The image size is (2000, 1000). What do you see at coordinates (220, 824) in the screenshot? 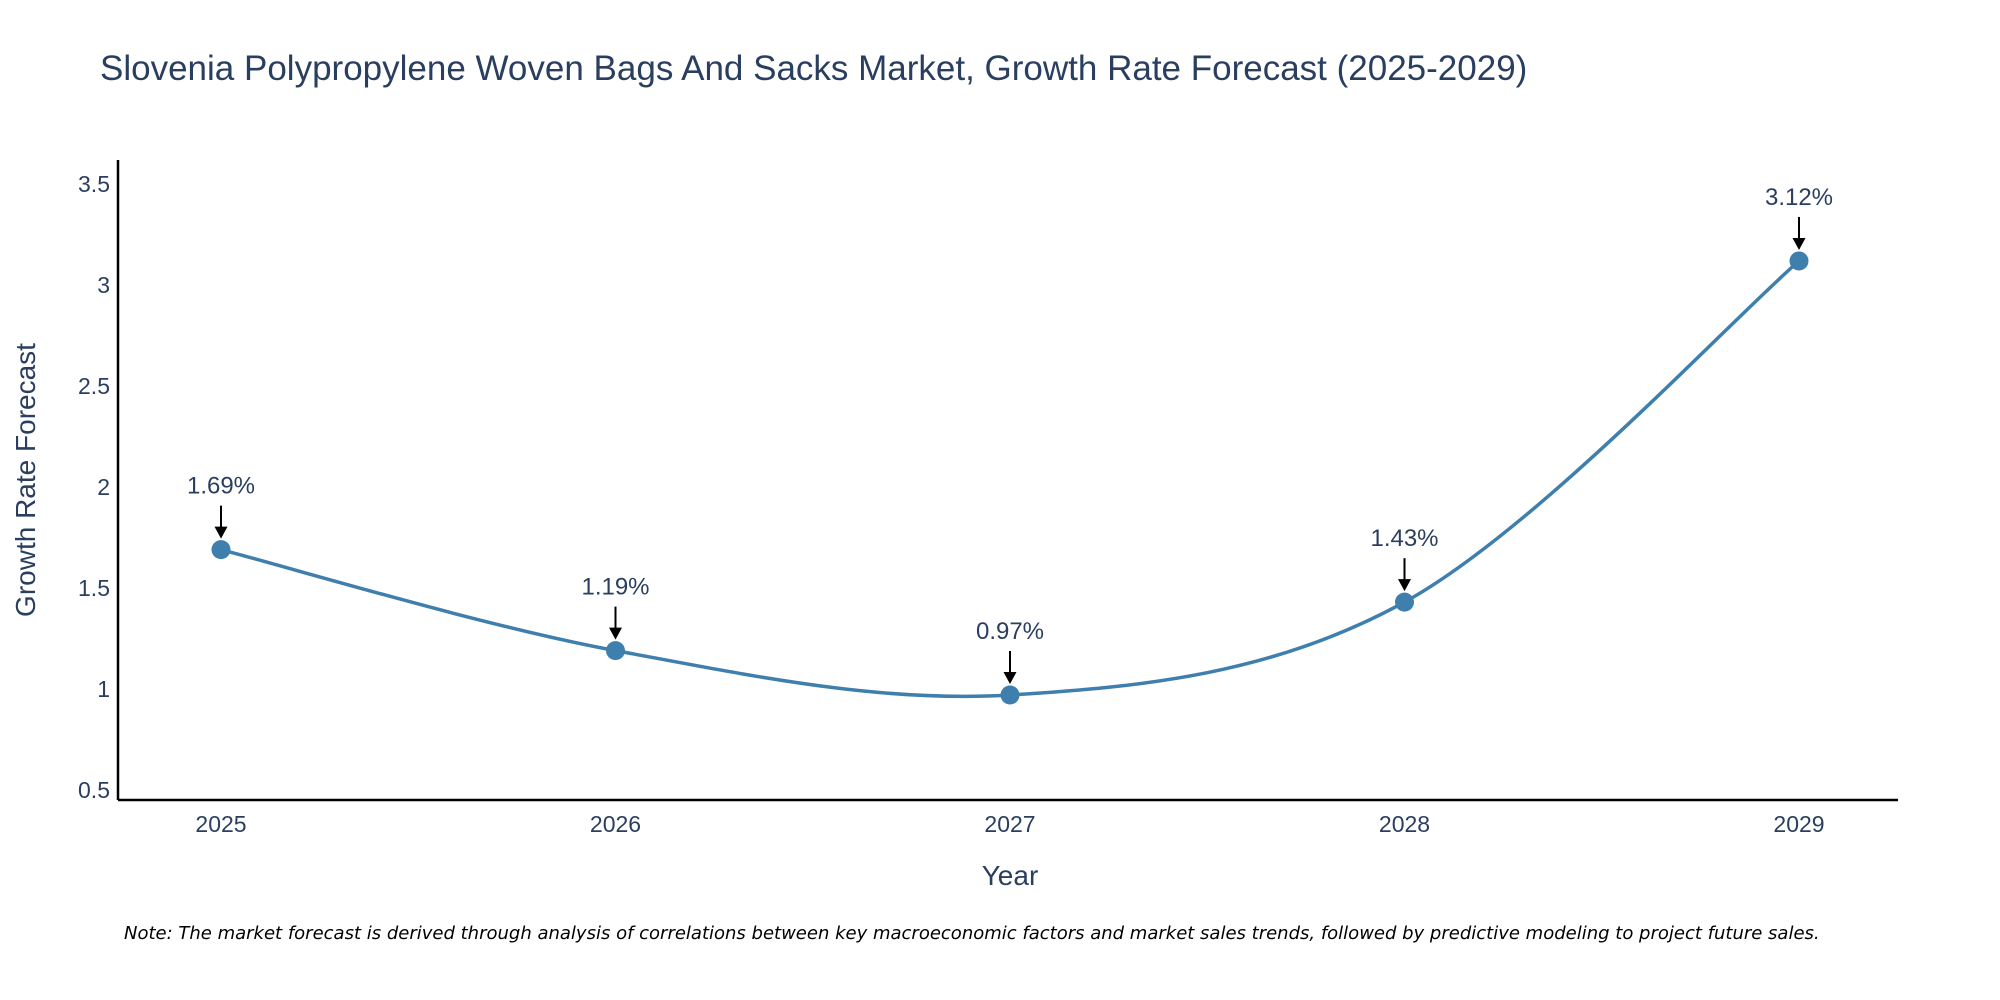
I see `x-tick-label: 2025` at bounding box center [220, 824].